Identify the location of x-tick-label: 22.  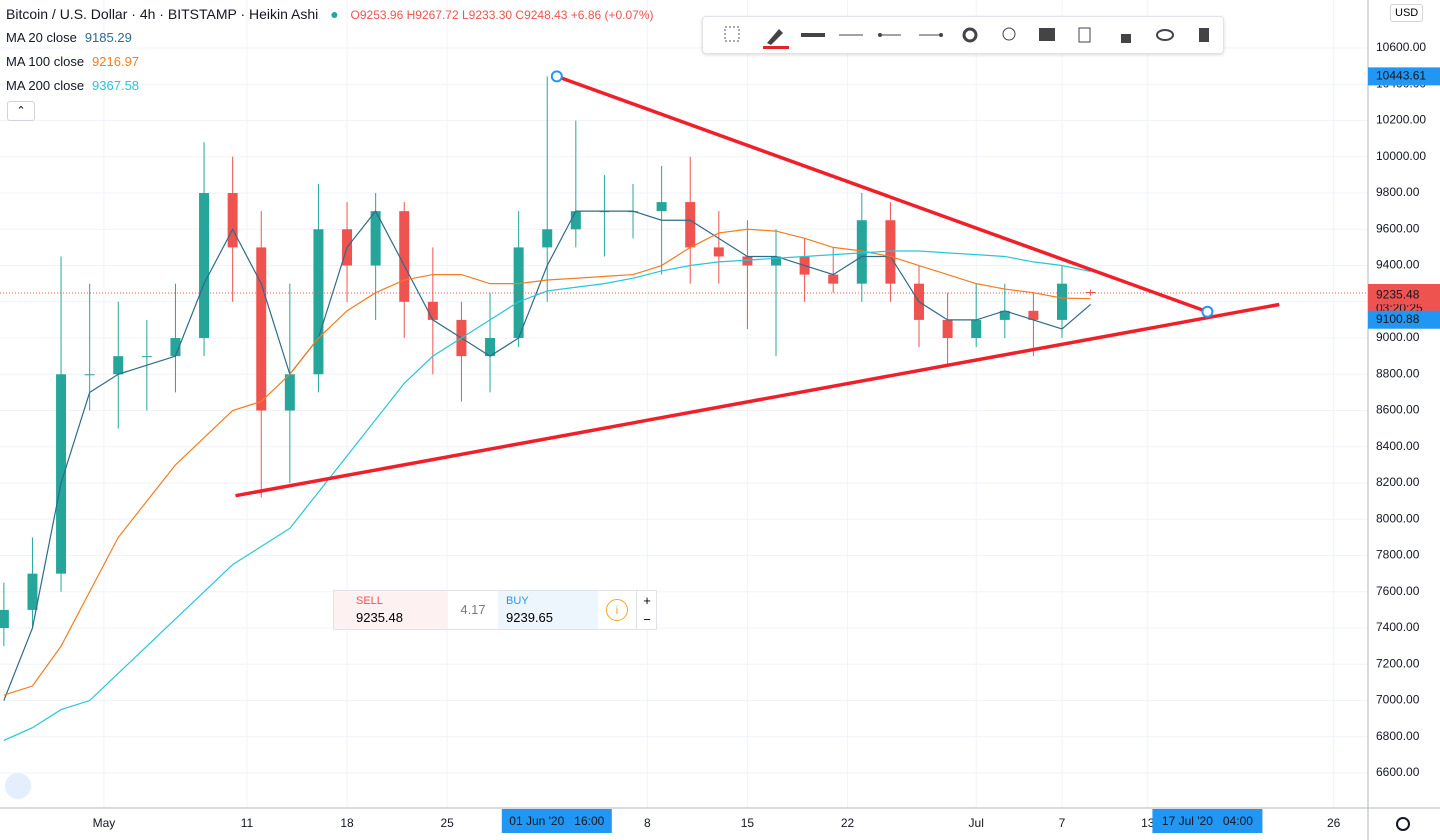
(848, 823).